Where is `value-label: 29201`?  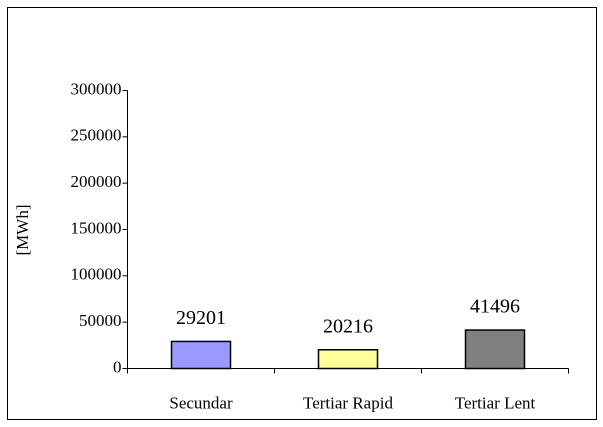
value-label: 29201 is located at coordinates (201, 318).